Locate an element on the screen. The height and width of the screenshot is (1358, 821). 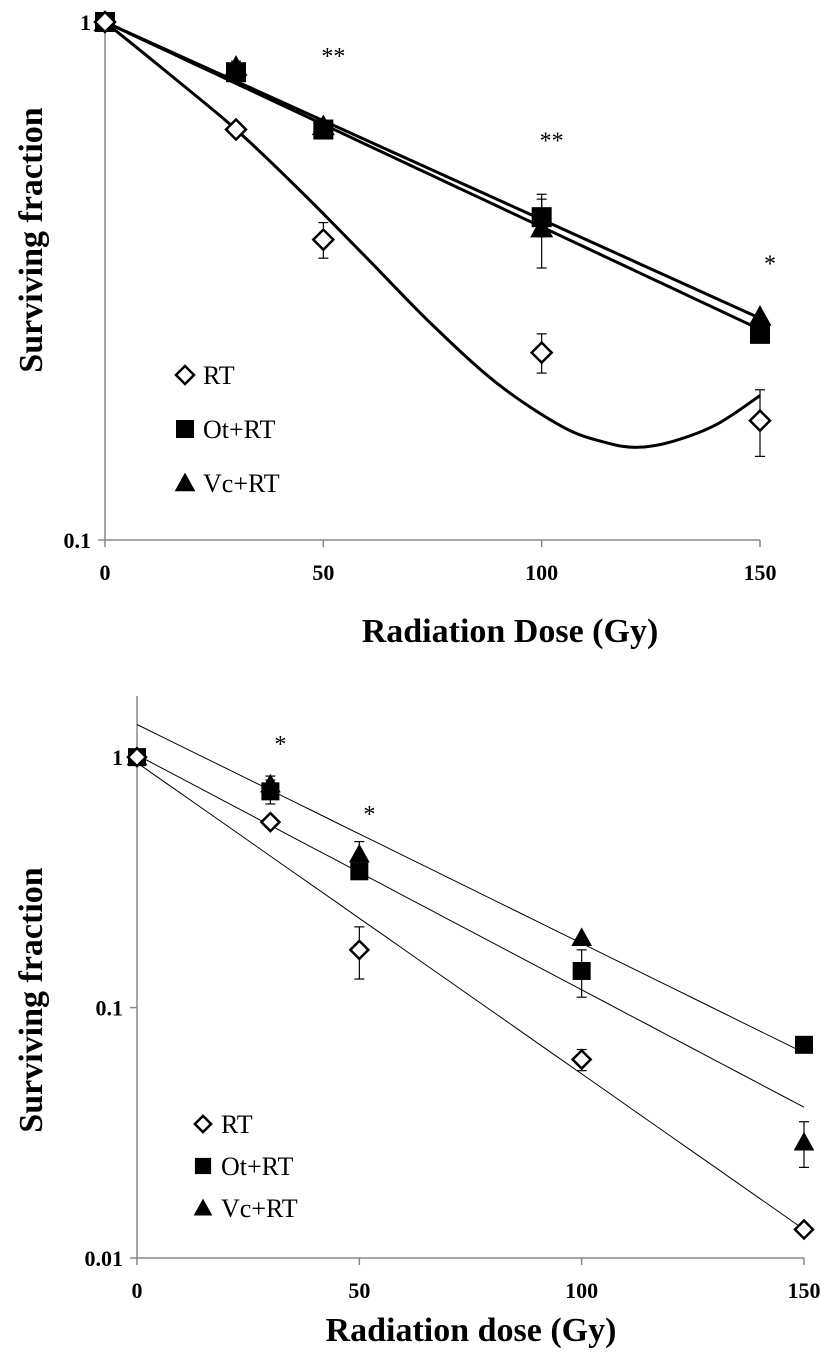
y-tick-label: 0.01 is located at coordinates (104, 1258).